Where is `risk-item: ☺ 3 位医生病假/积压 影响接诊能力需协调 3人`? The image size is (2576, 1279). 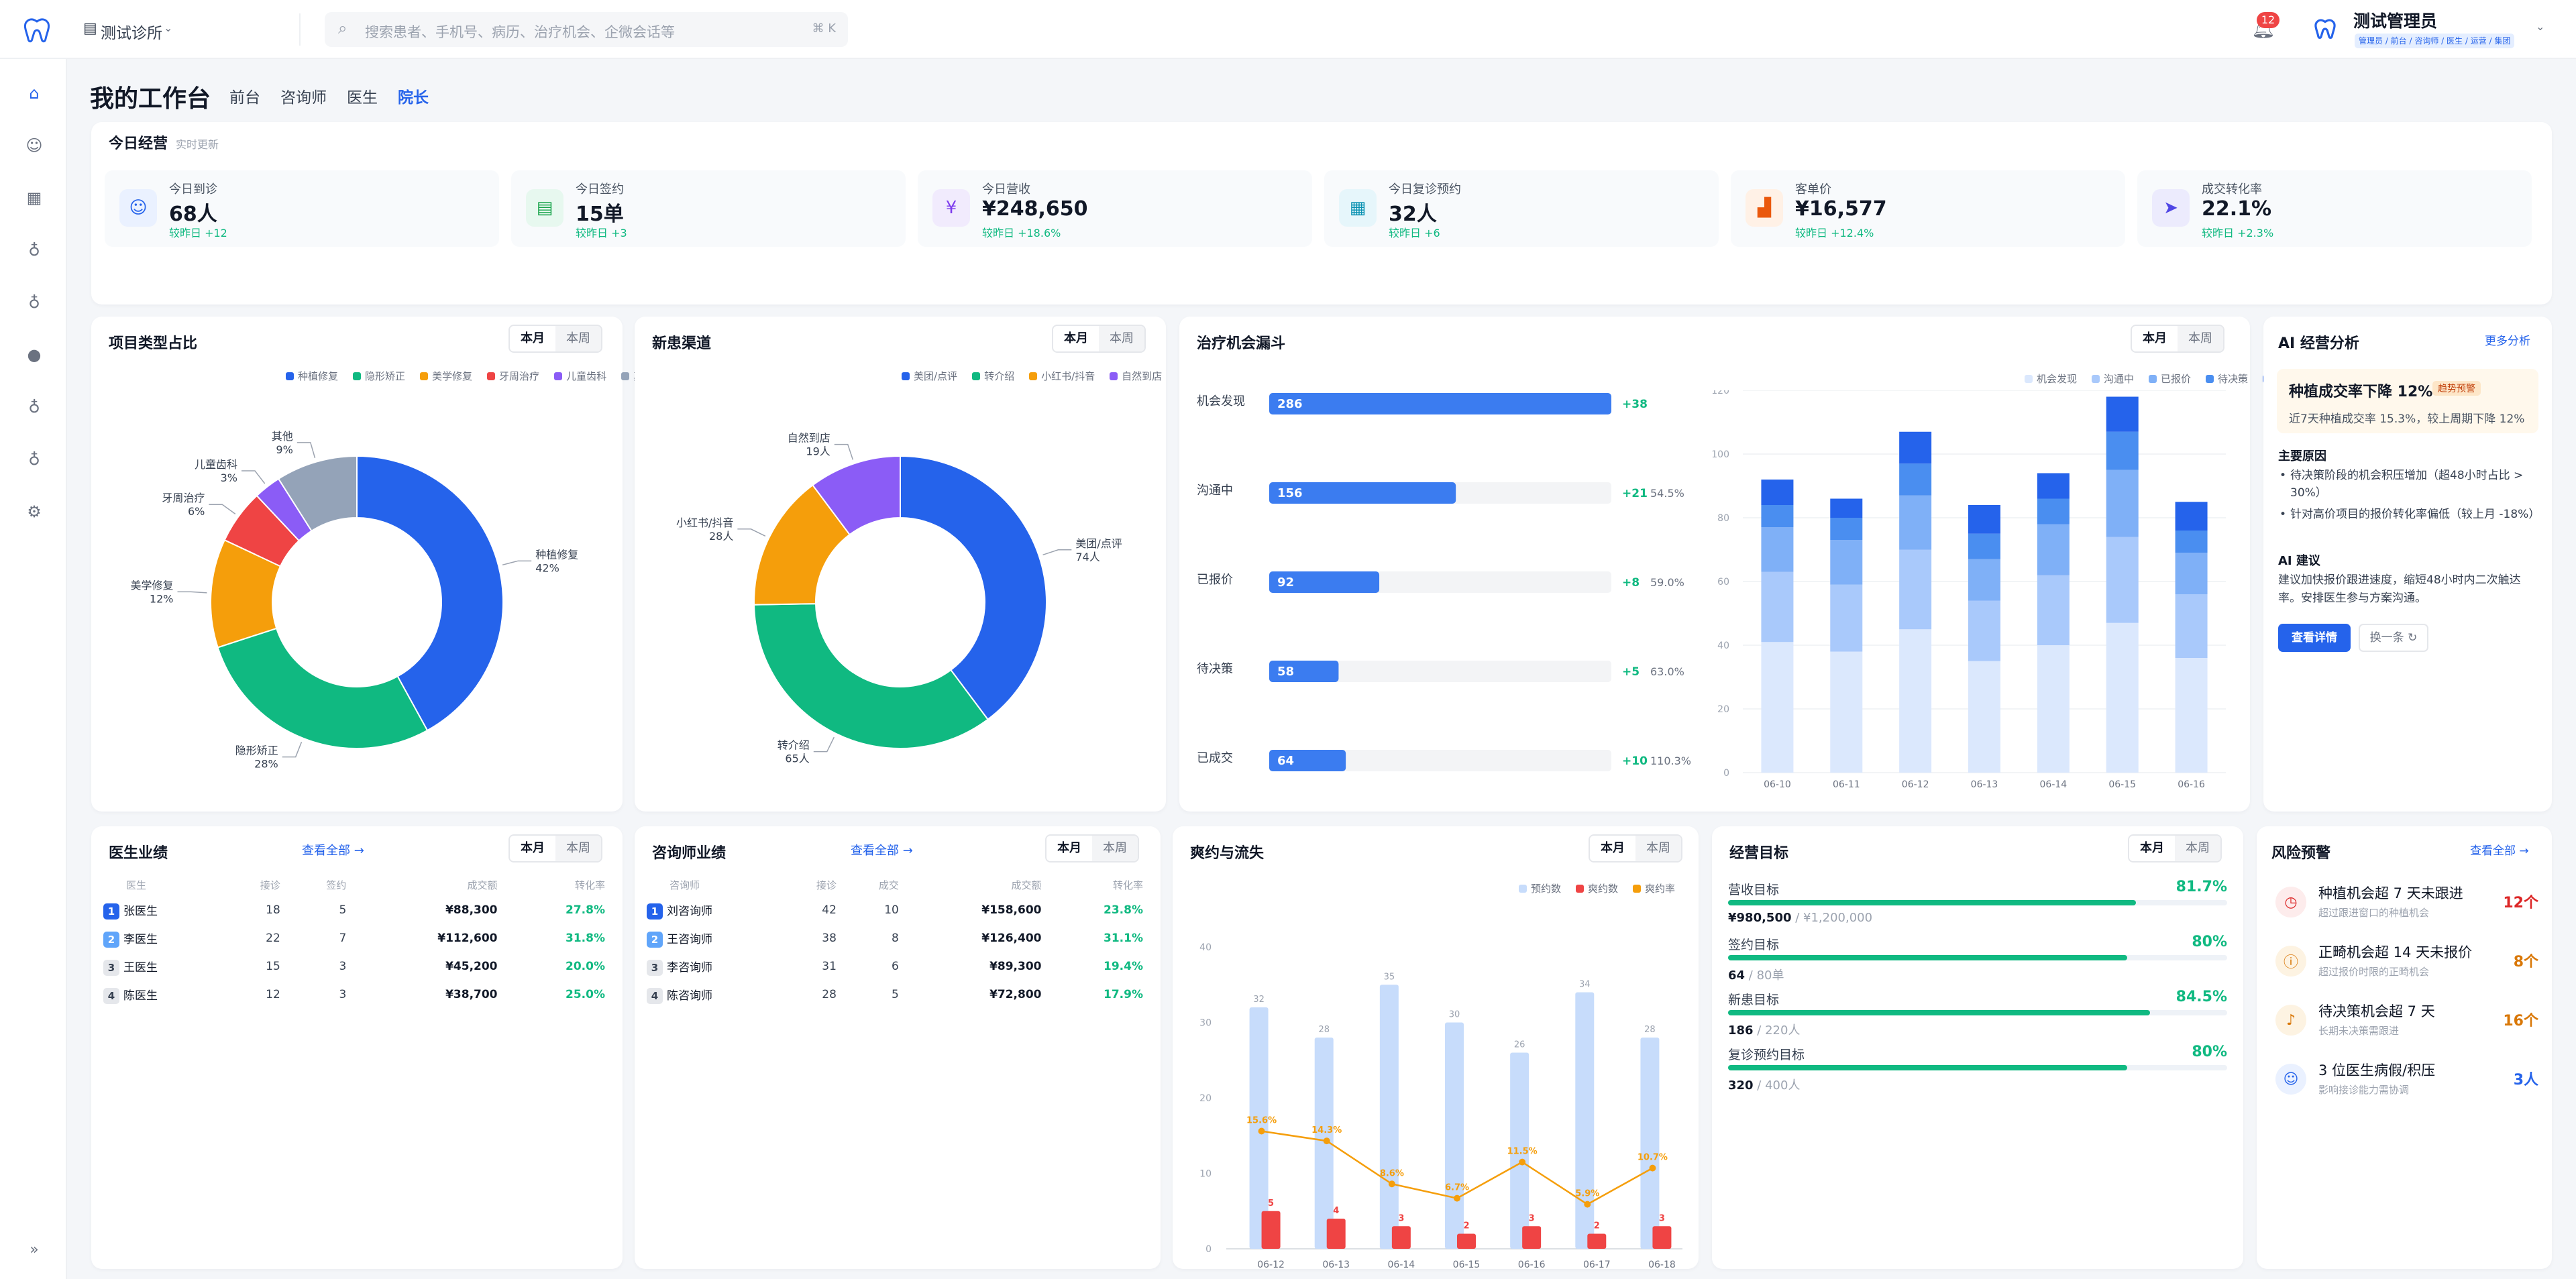
risk-item: ☺ 3 位医生病假/积压 影响接诊能力需协调 3人 is located at coordinates (2404, 1081).